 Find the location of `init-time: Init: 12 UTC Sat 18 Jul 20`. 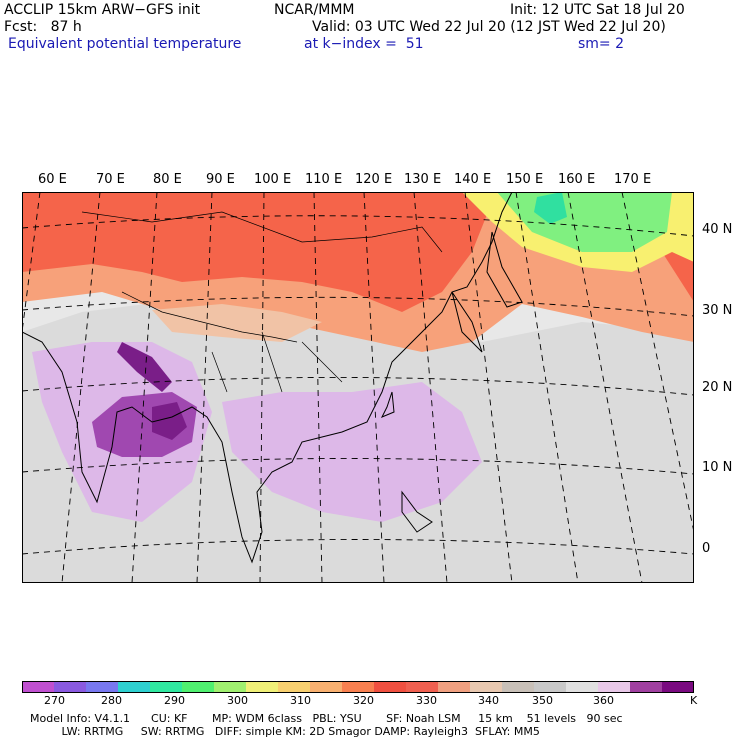

init-time: Init: 12 UTC Sat 18 Jul 20 is located at coordinates (597, 10).